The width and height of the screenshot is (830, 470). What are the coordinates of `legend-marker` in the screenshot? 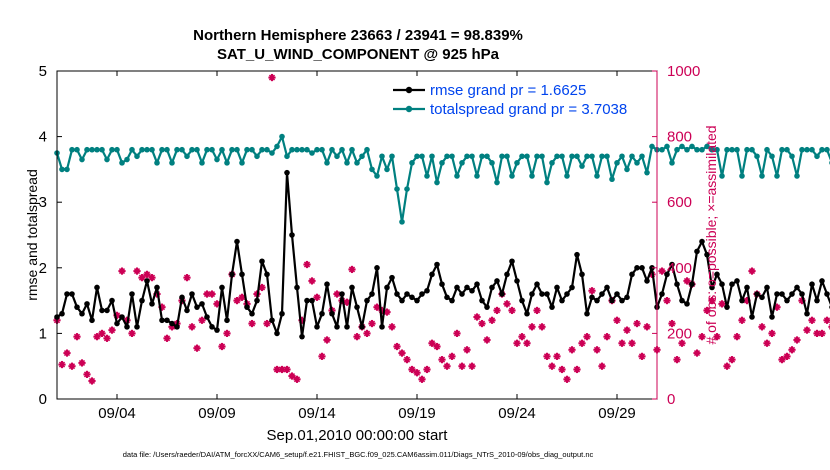 It's located at (409, 109).